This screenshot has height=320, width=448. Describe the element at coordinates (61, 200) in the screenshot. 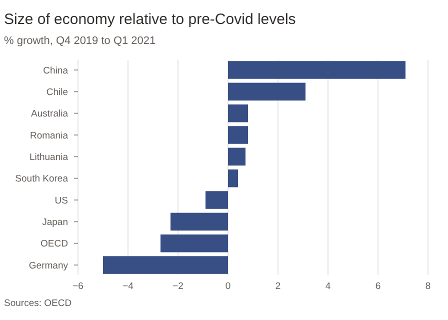

I see `y-tick-label: US` at that location.